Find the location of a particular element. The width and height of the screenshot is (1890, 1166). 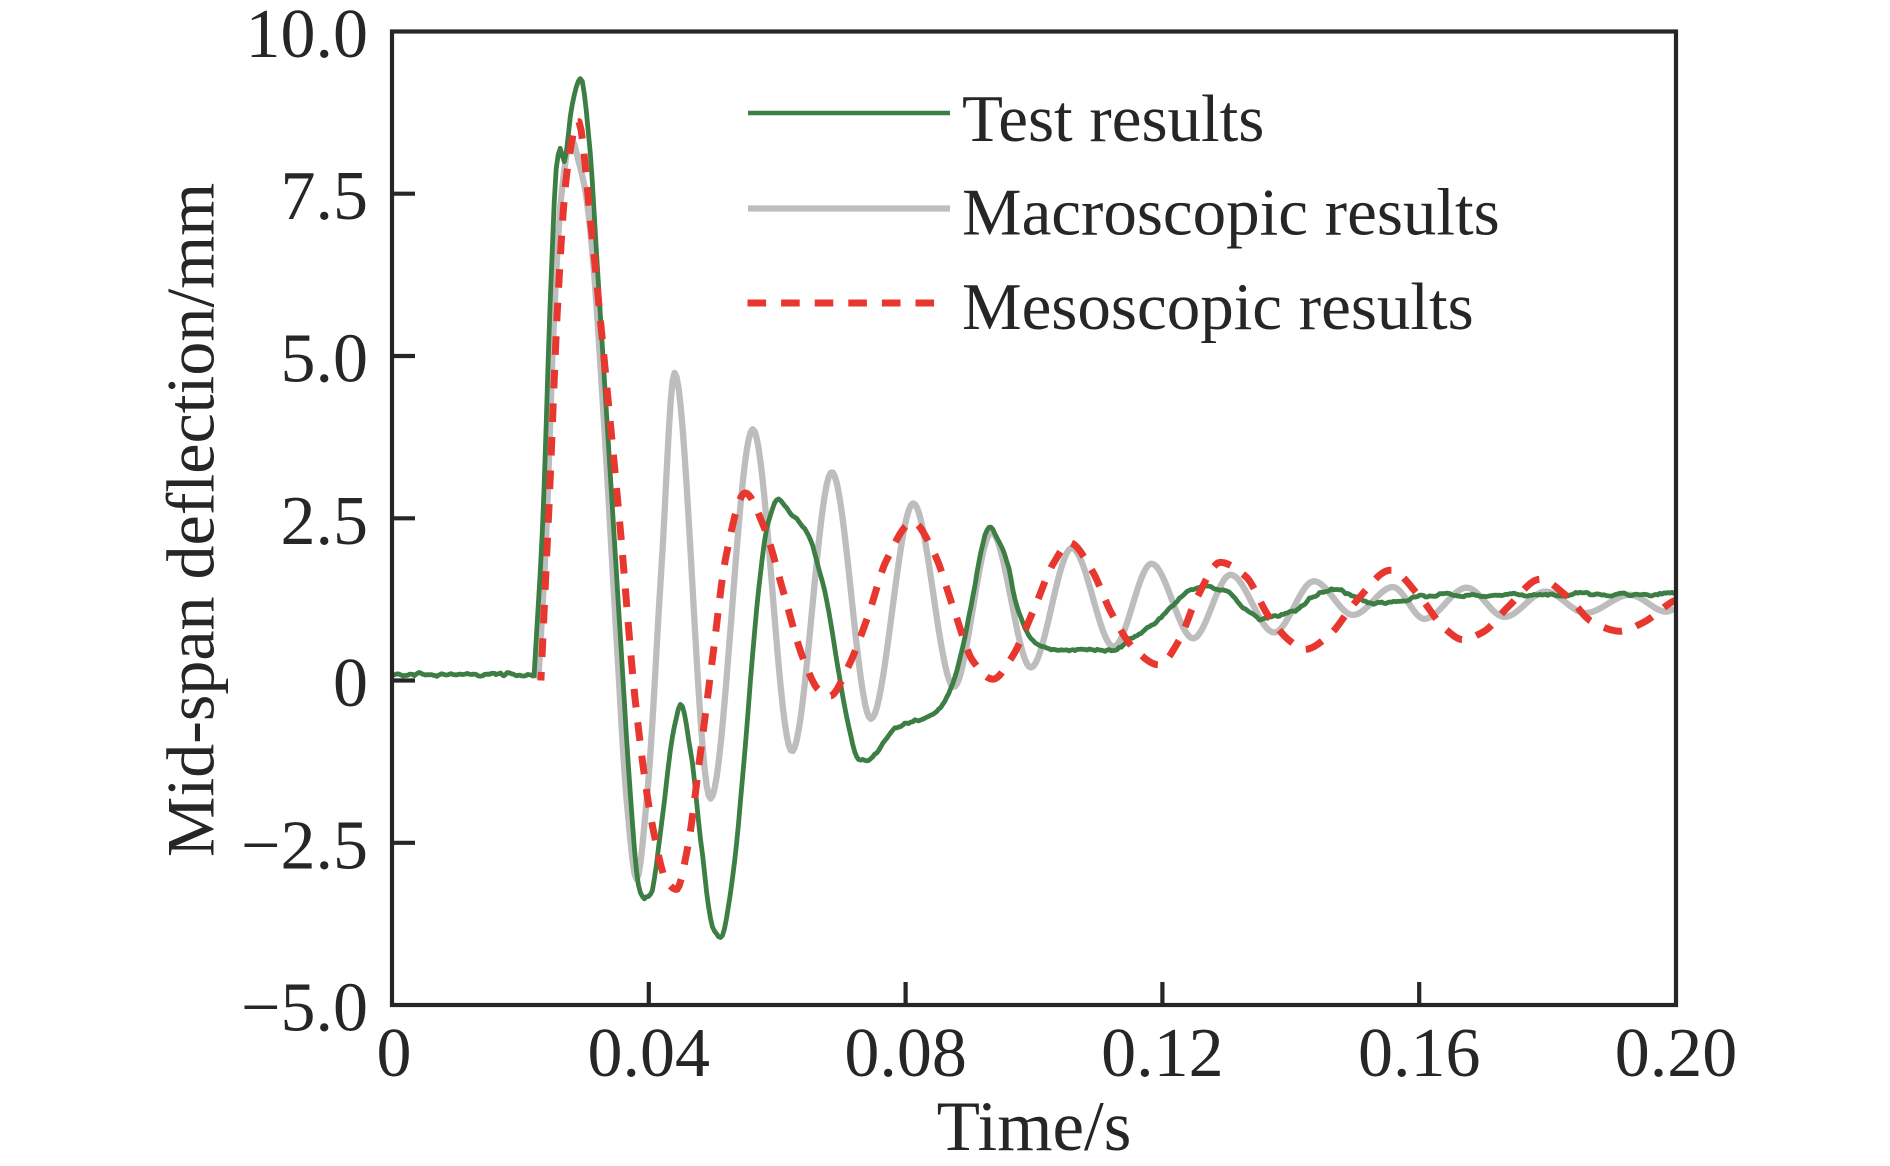

svg-text: Test results is located at coordinates (1113, 119).